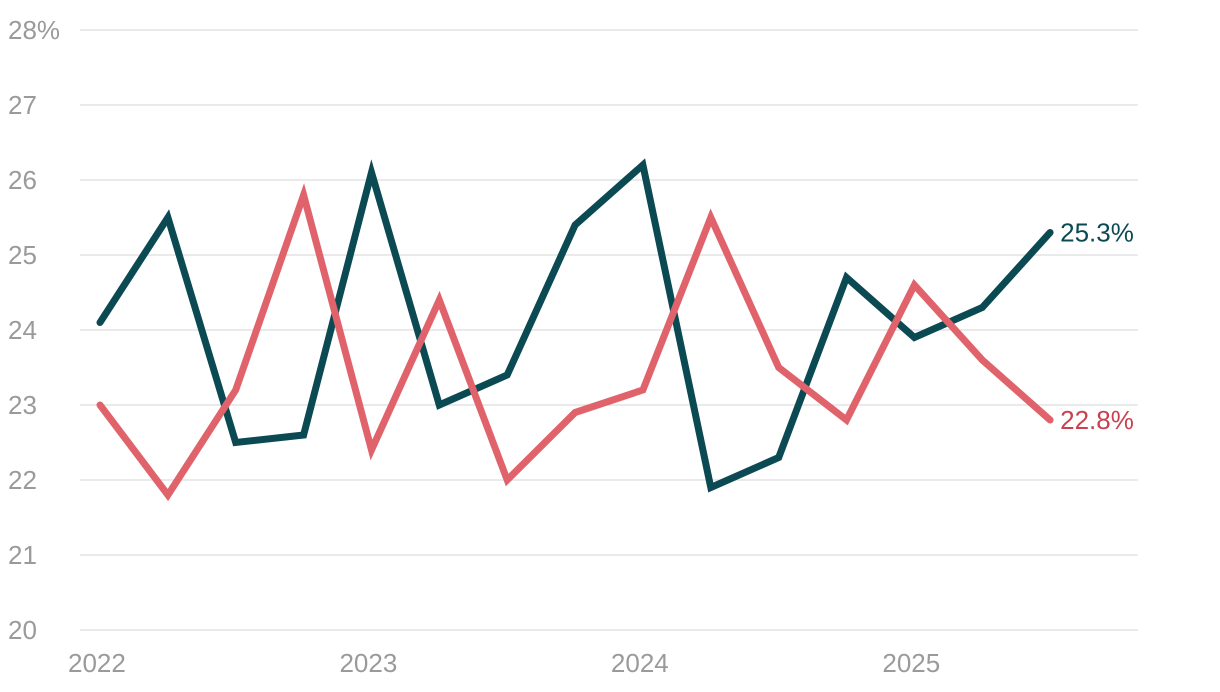 The width and height of the screenshot is (1220, 692). I want to click on y-tick-label-28: 28%, so click(34, 30).